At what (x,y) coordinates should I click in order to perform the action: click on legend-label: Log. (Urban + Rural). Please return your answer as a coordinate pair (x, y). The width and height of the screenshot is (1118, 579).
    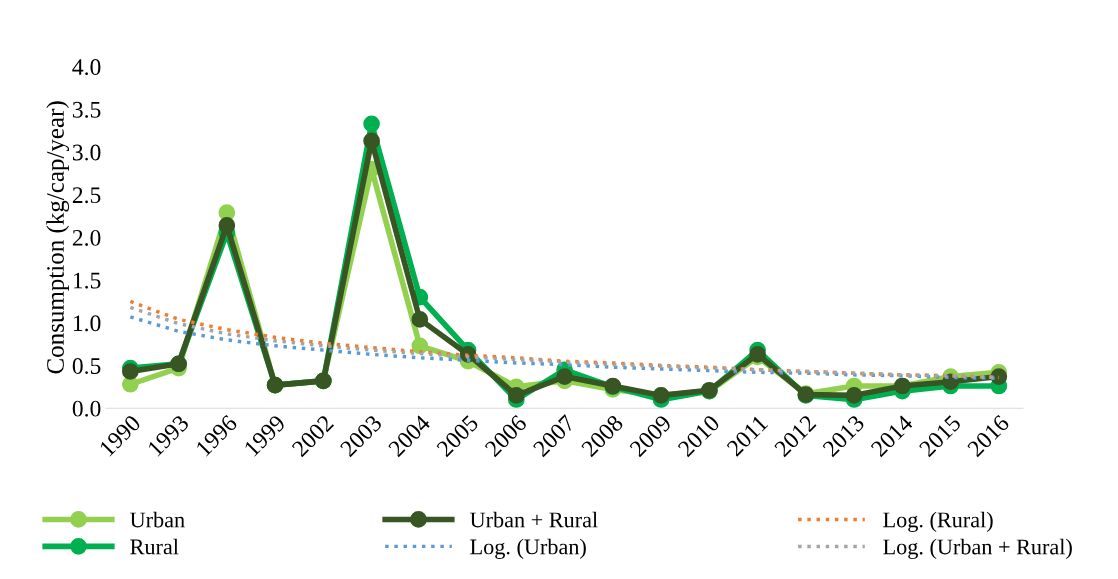
    Looking at the image, I should click on (977, 548).